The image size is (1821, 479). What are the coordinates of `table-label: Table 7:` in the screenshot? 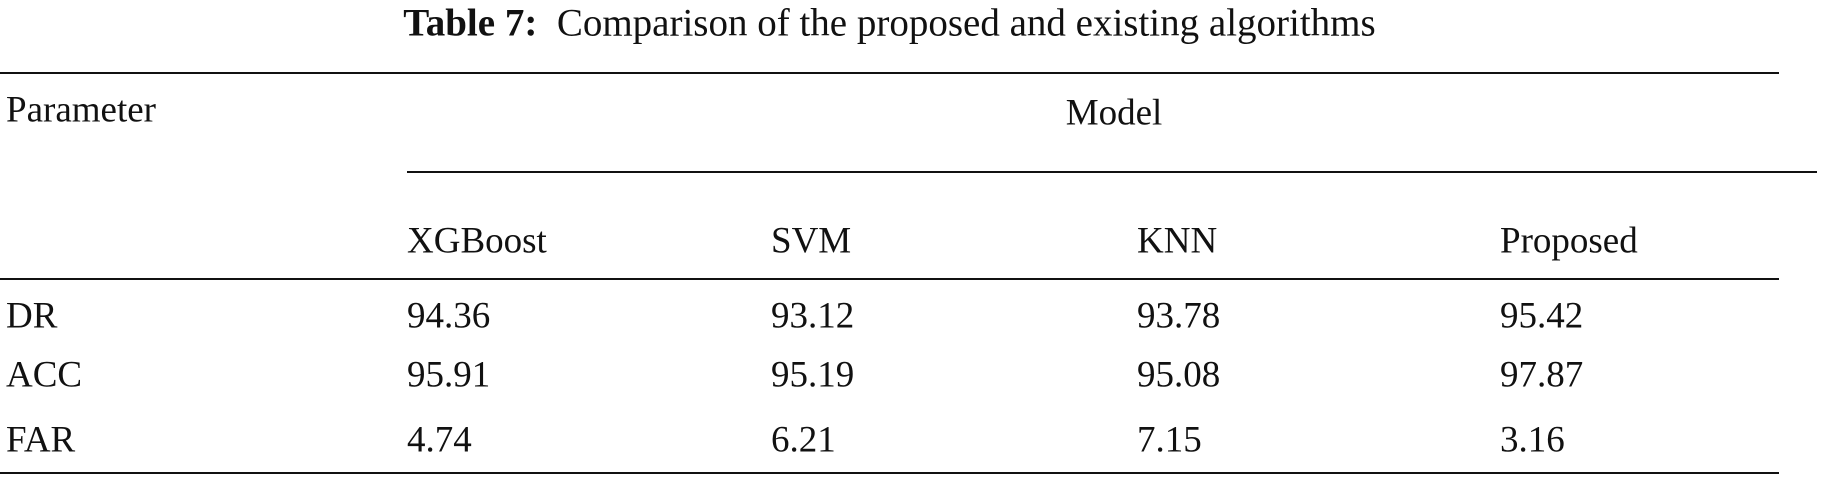 It's located at (470, 23).